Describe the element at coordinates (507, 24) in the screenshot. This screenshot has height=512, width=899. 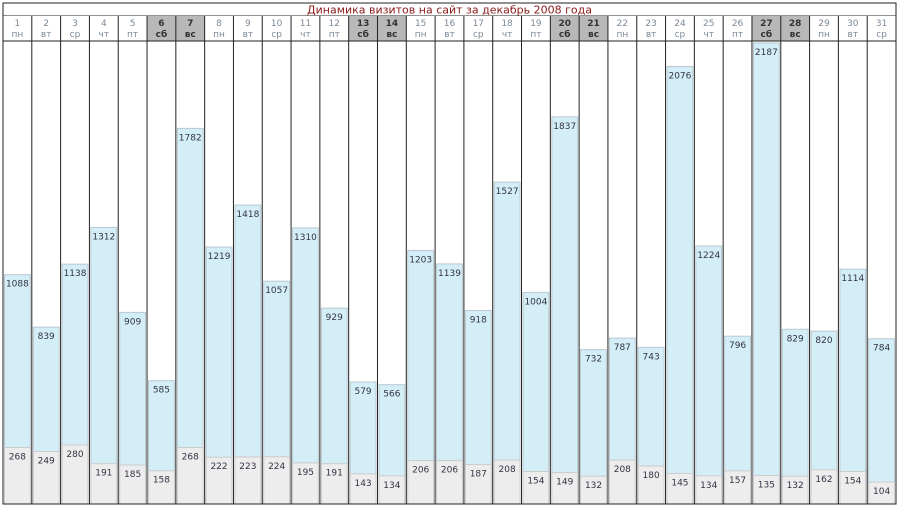
I see `day-number-label: 18` at that location.